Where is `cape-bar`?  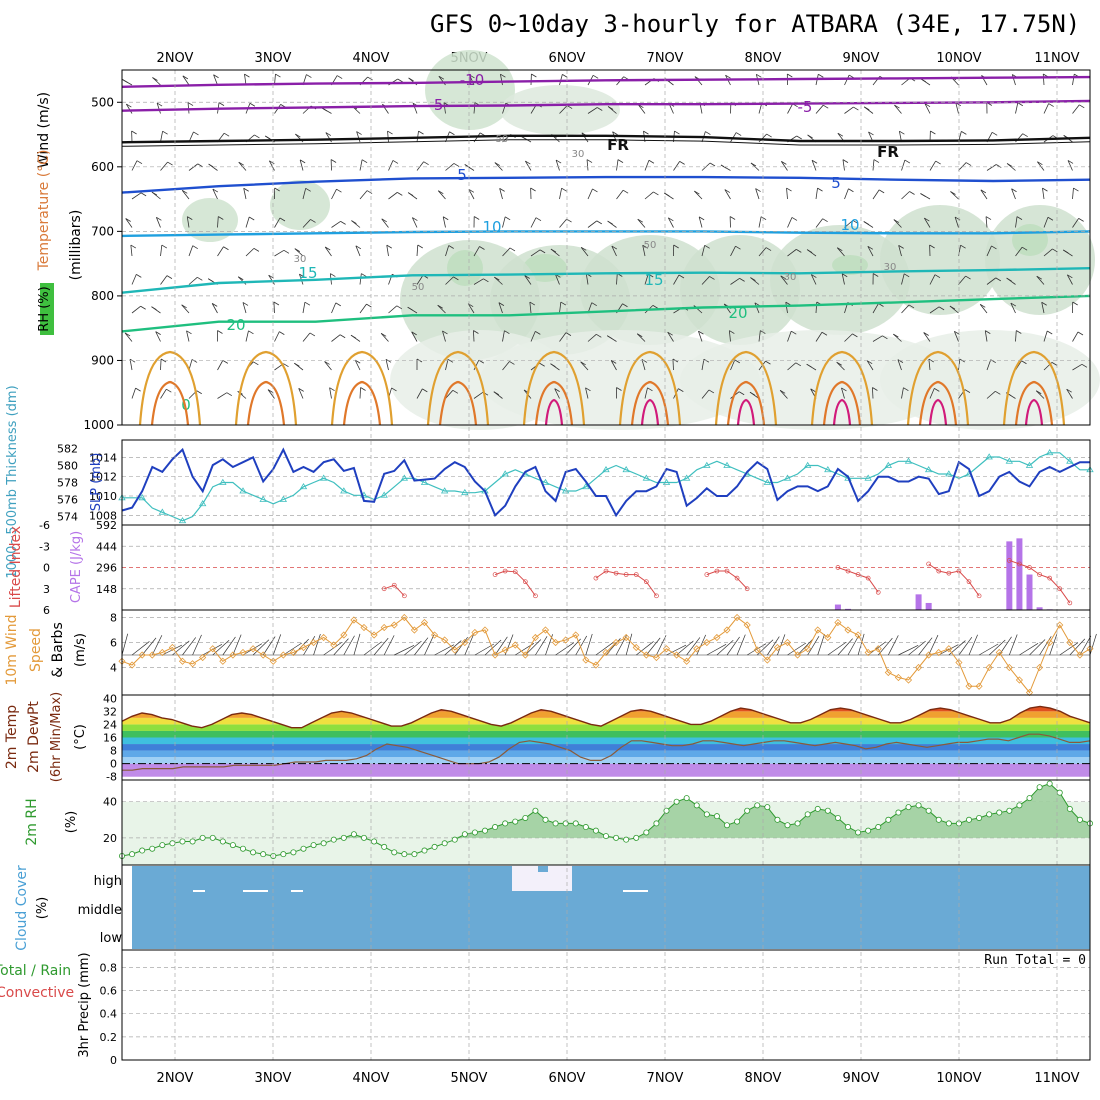 cape-bar is located at coordinates (1019, 574).